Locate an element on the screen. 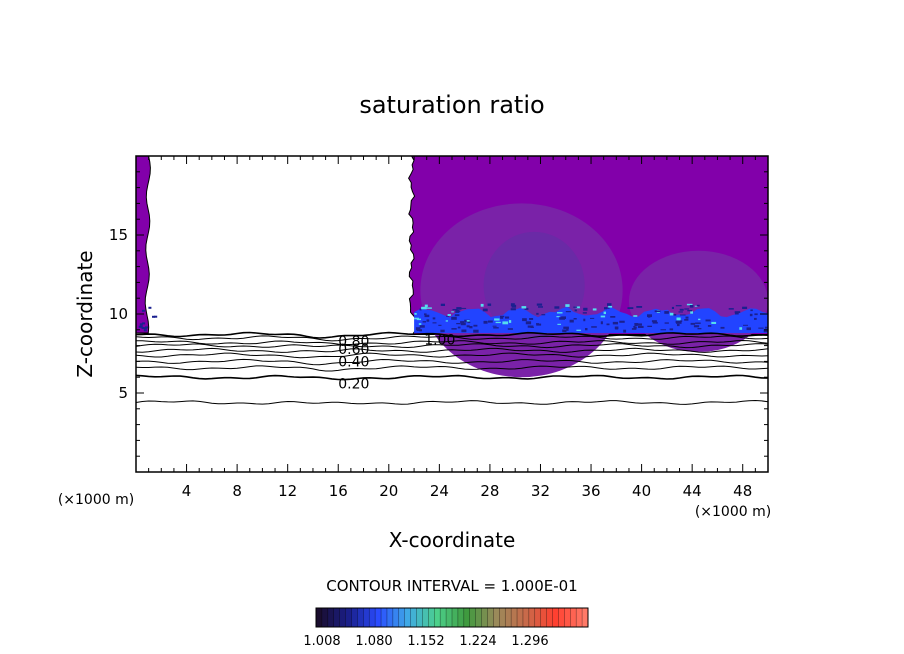 The width and height of the screenshot is (904, 654). contour-label: 0.60 is located at coordinates (353, 350).